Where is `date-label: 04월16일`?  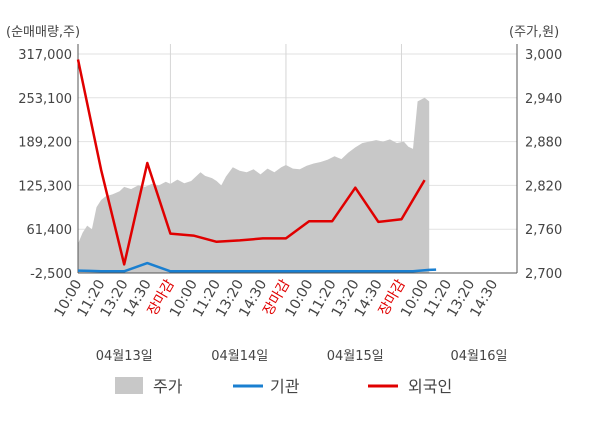 date-label: 04월16일 is located at coordinates (478, 356).